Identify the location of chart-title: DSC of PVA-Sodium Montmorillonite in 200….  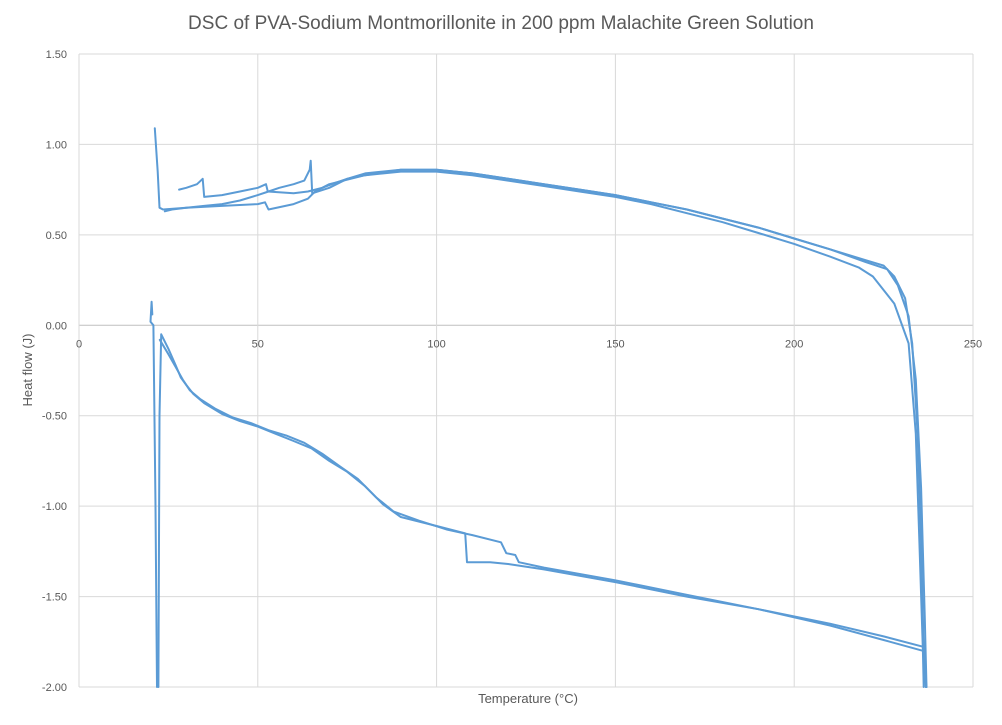
(501, 23).